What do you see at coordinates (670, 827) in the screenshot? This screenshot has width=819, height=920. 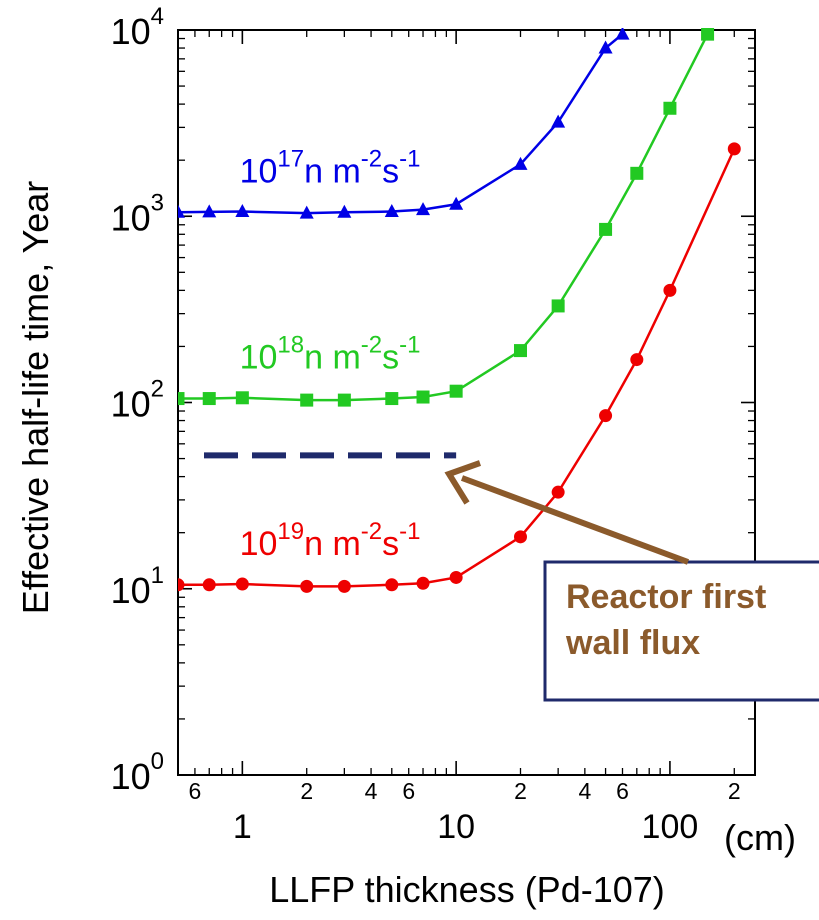 I see `x-major-tick-label: 100` at bounding box center [670, 827].